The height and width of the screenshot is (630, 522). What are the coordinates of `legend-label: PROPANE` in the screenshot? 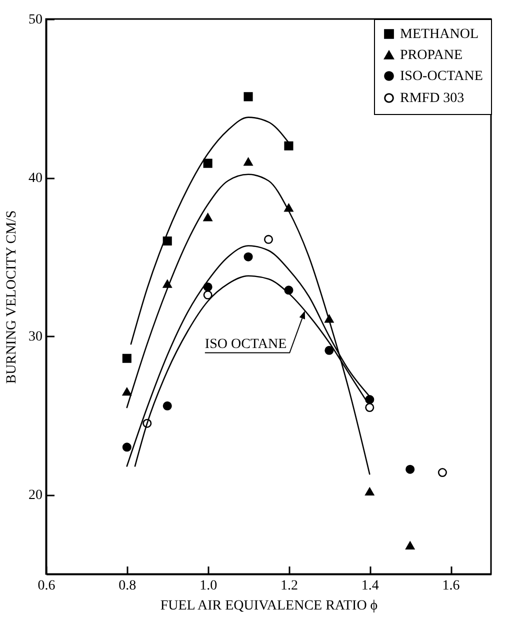 It's located at (431, 55).